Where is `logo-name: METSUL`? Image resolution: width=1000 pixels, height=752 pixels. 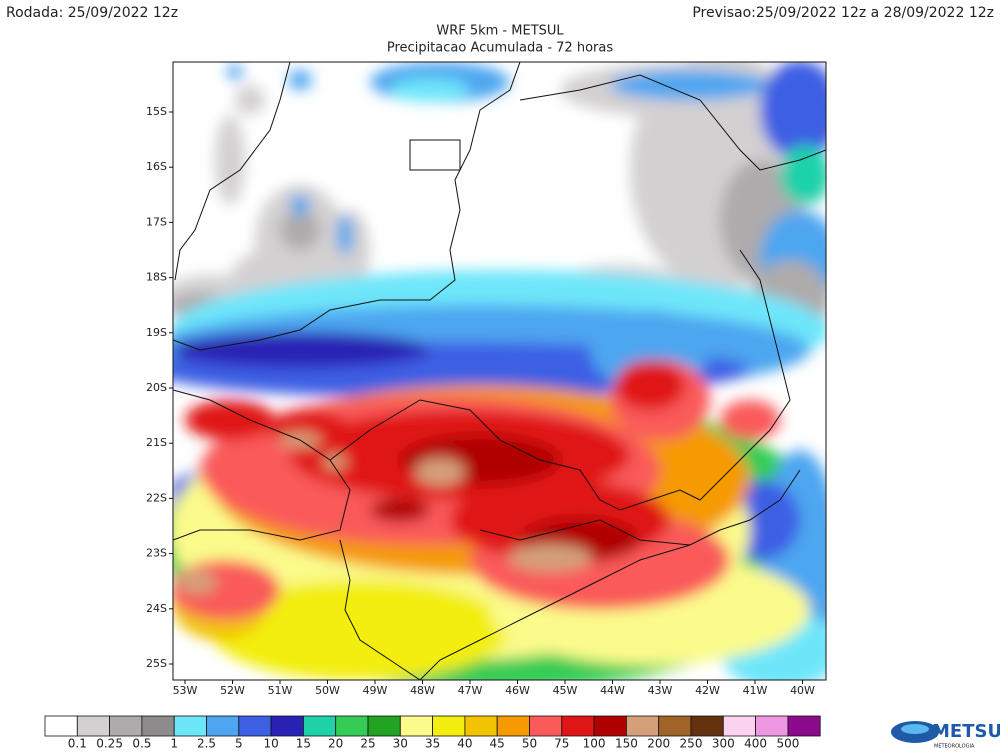 logo-name: METSUL is located at coordinates (966, 731).